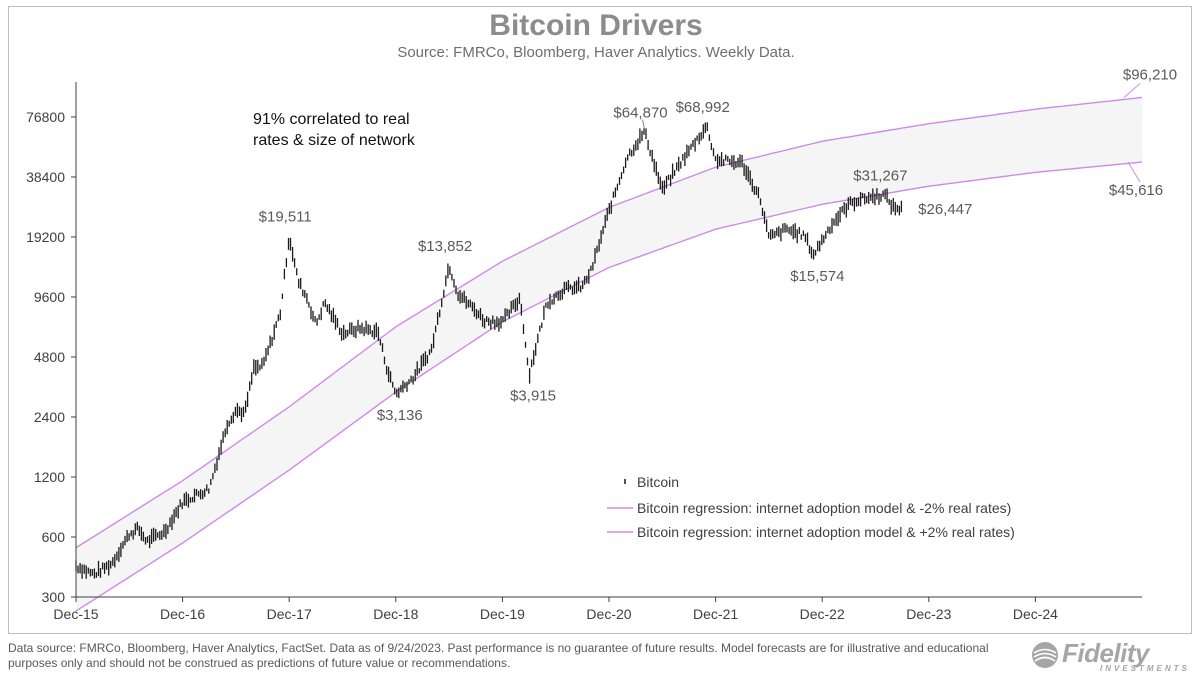 This screenshot has height=679, width=1200. I want to click on price-label: $64,870, so click(640, 113).